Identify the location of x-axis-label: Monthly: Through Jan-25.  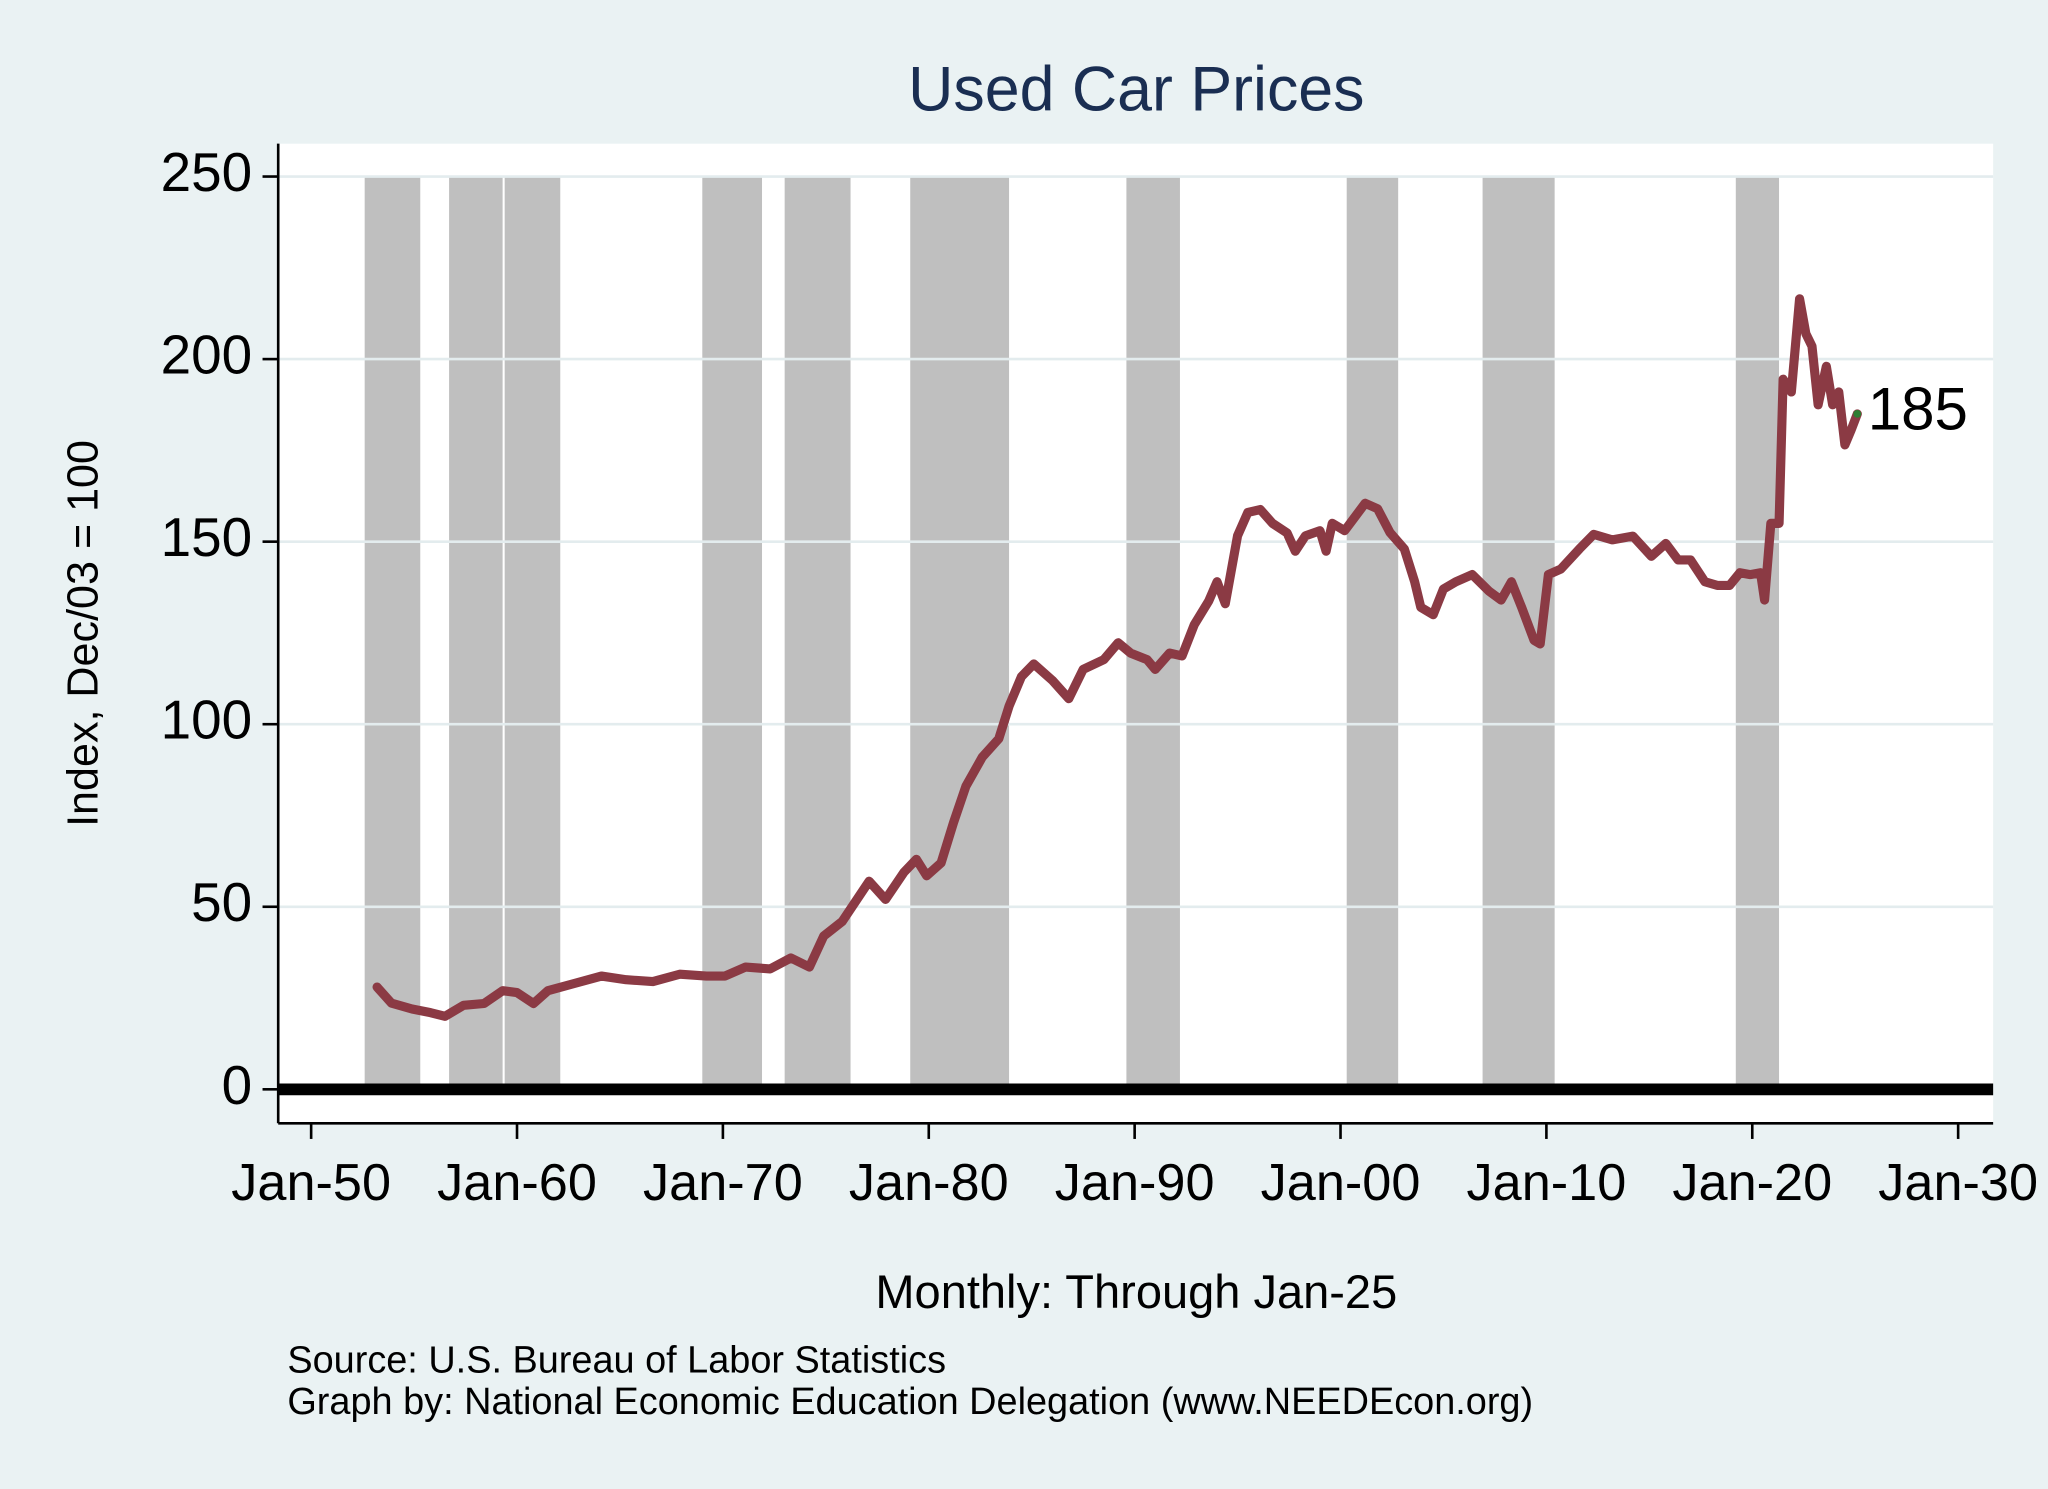
(1136, 1291).